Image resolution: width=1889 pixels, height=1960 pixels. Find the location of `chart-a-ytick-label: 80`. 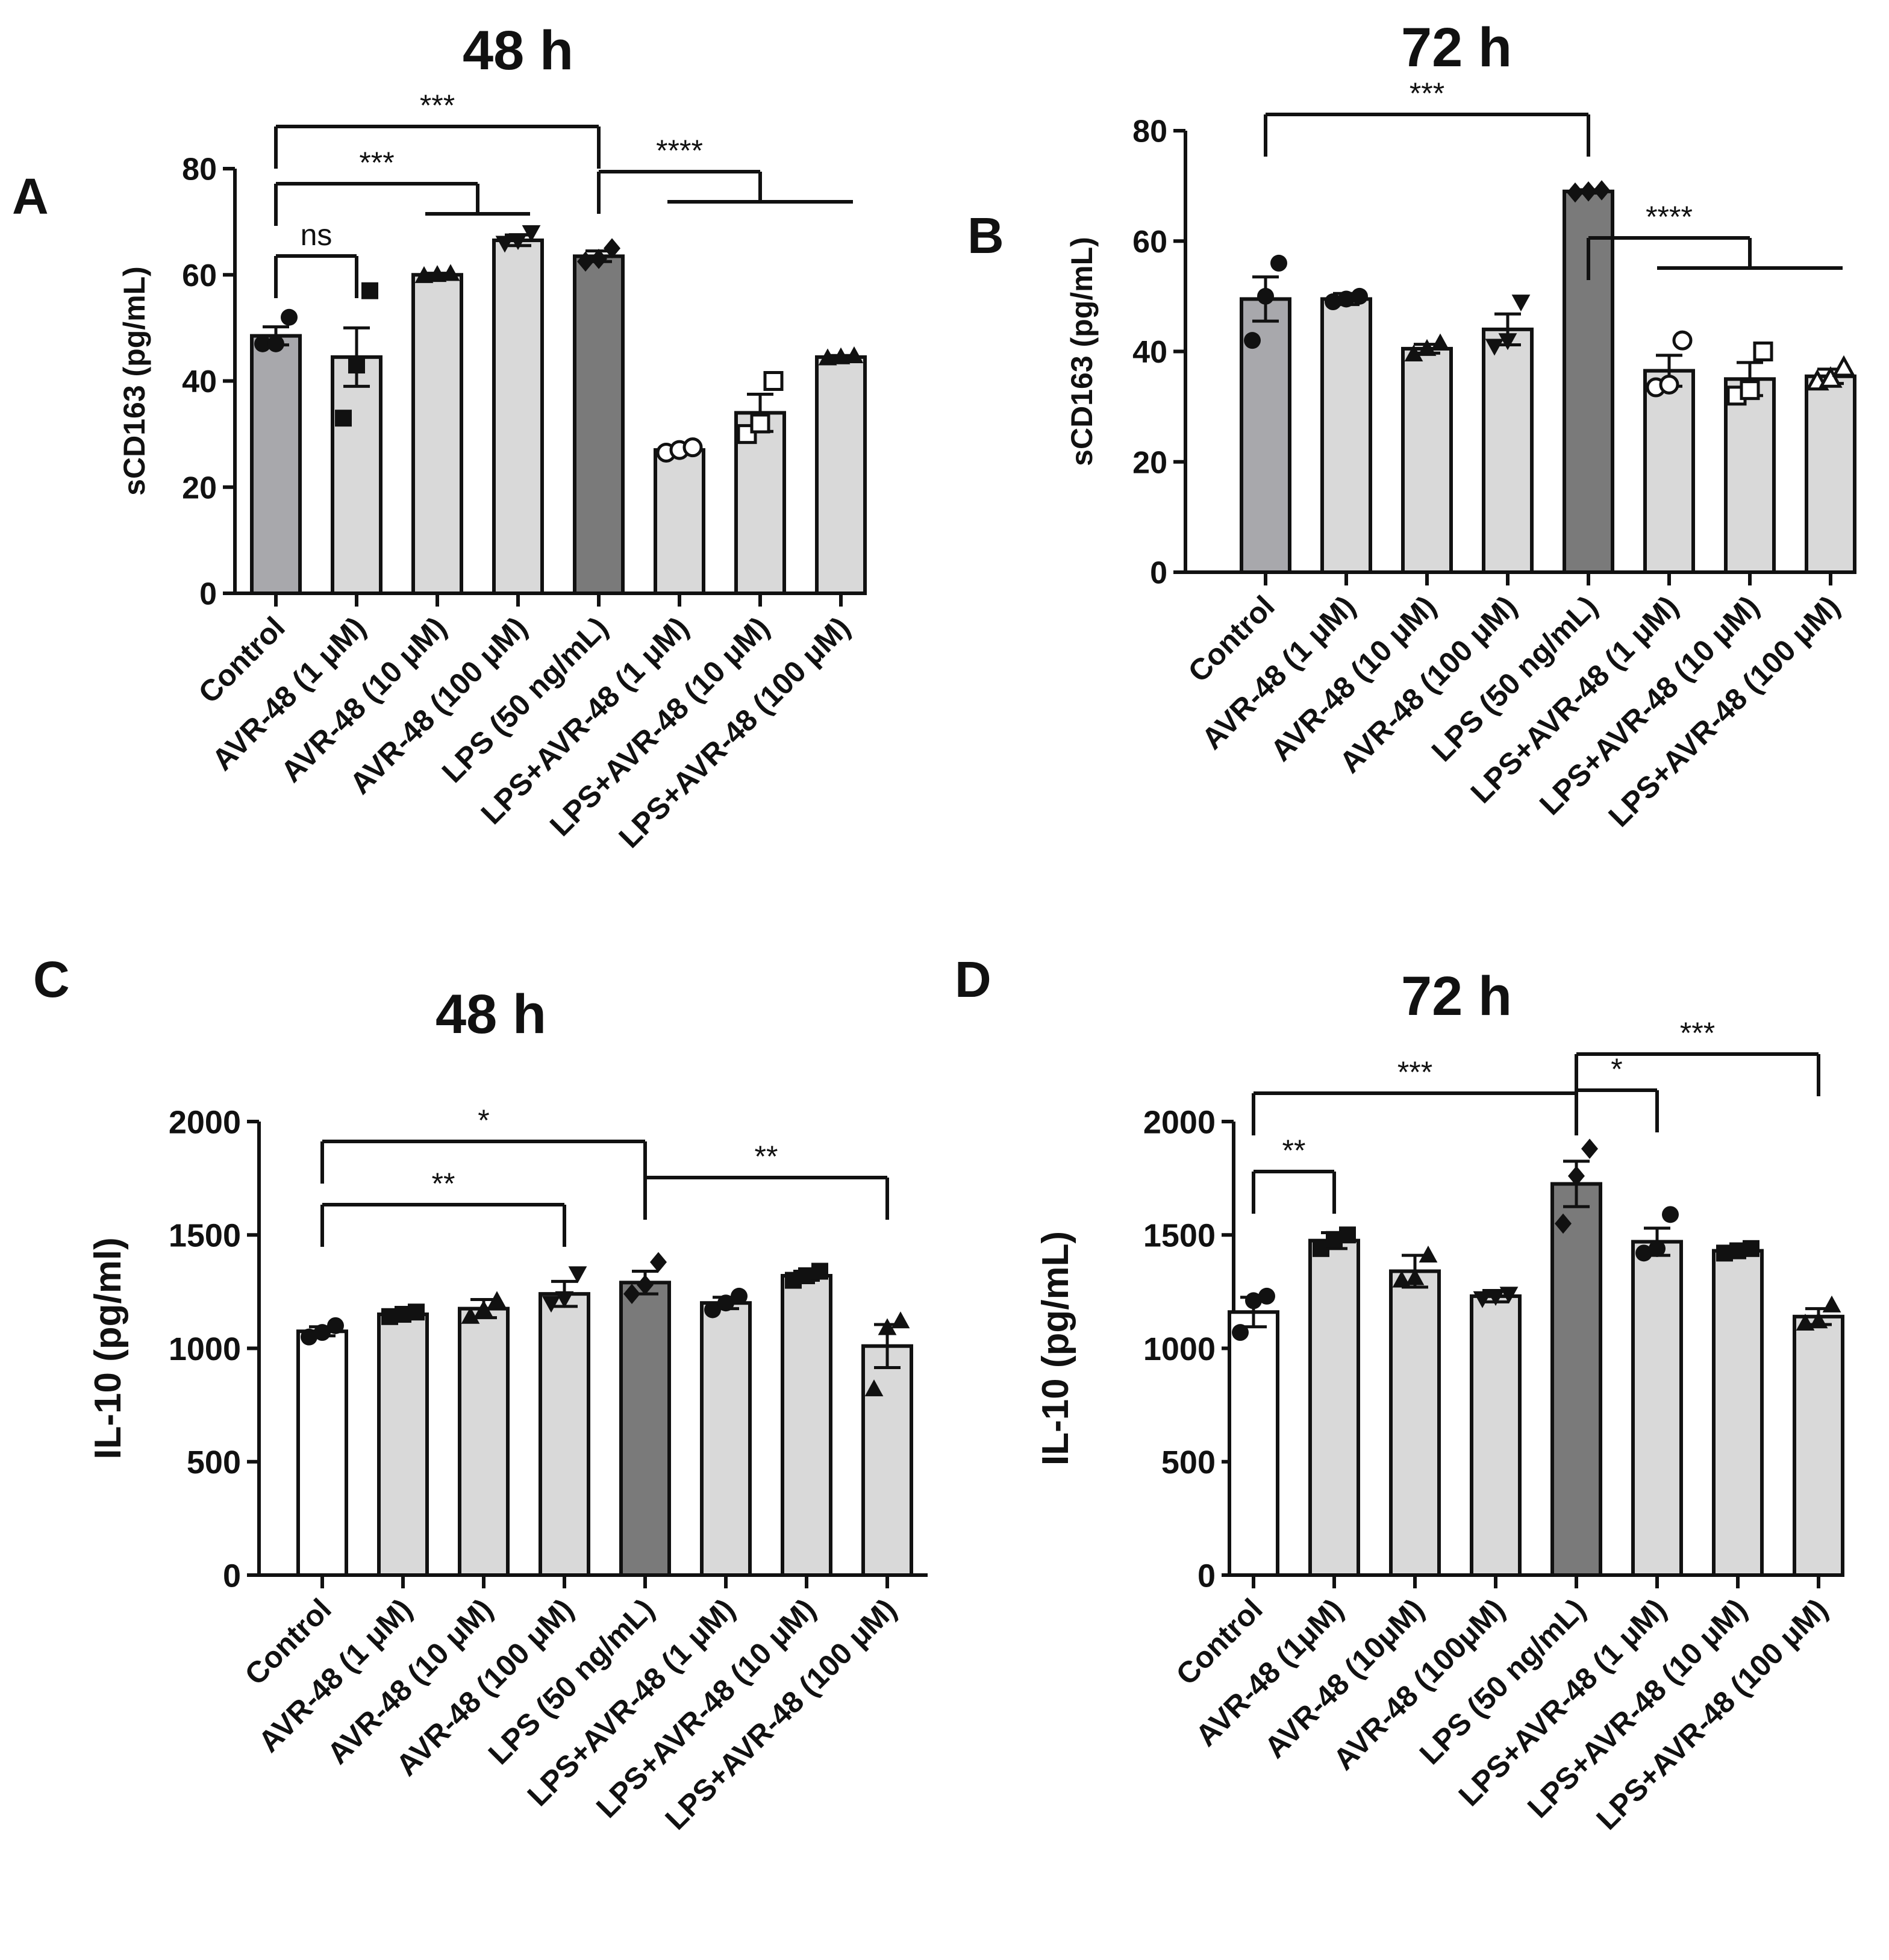

chart-a-ytick-label: 80 is located at coordinates (200, 169).